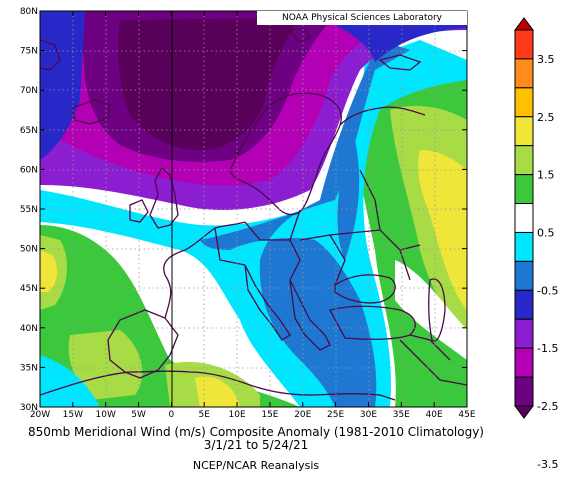 The height and width of the screenshot is (480, 578). I want to click on lat-tick-label: 65N, so click(29, 131).